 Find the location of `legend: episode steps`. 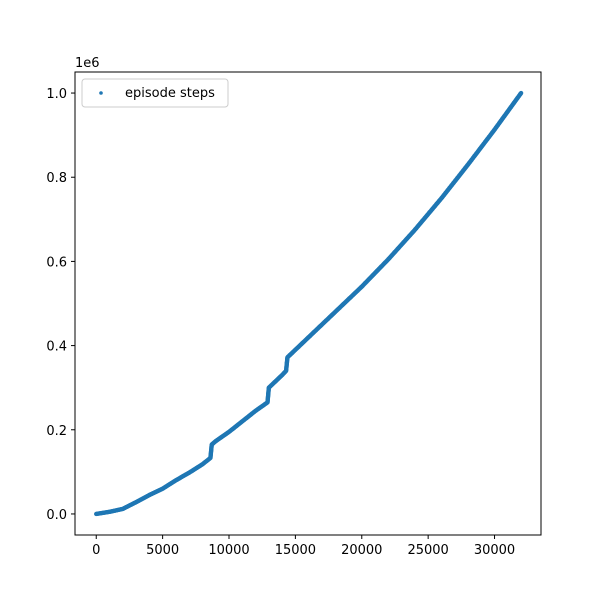

legend: episode steps is located at coordinates (155, 93).